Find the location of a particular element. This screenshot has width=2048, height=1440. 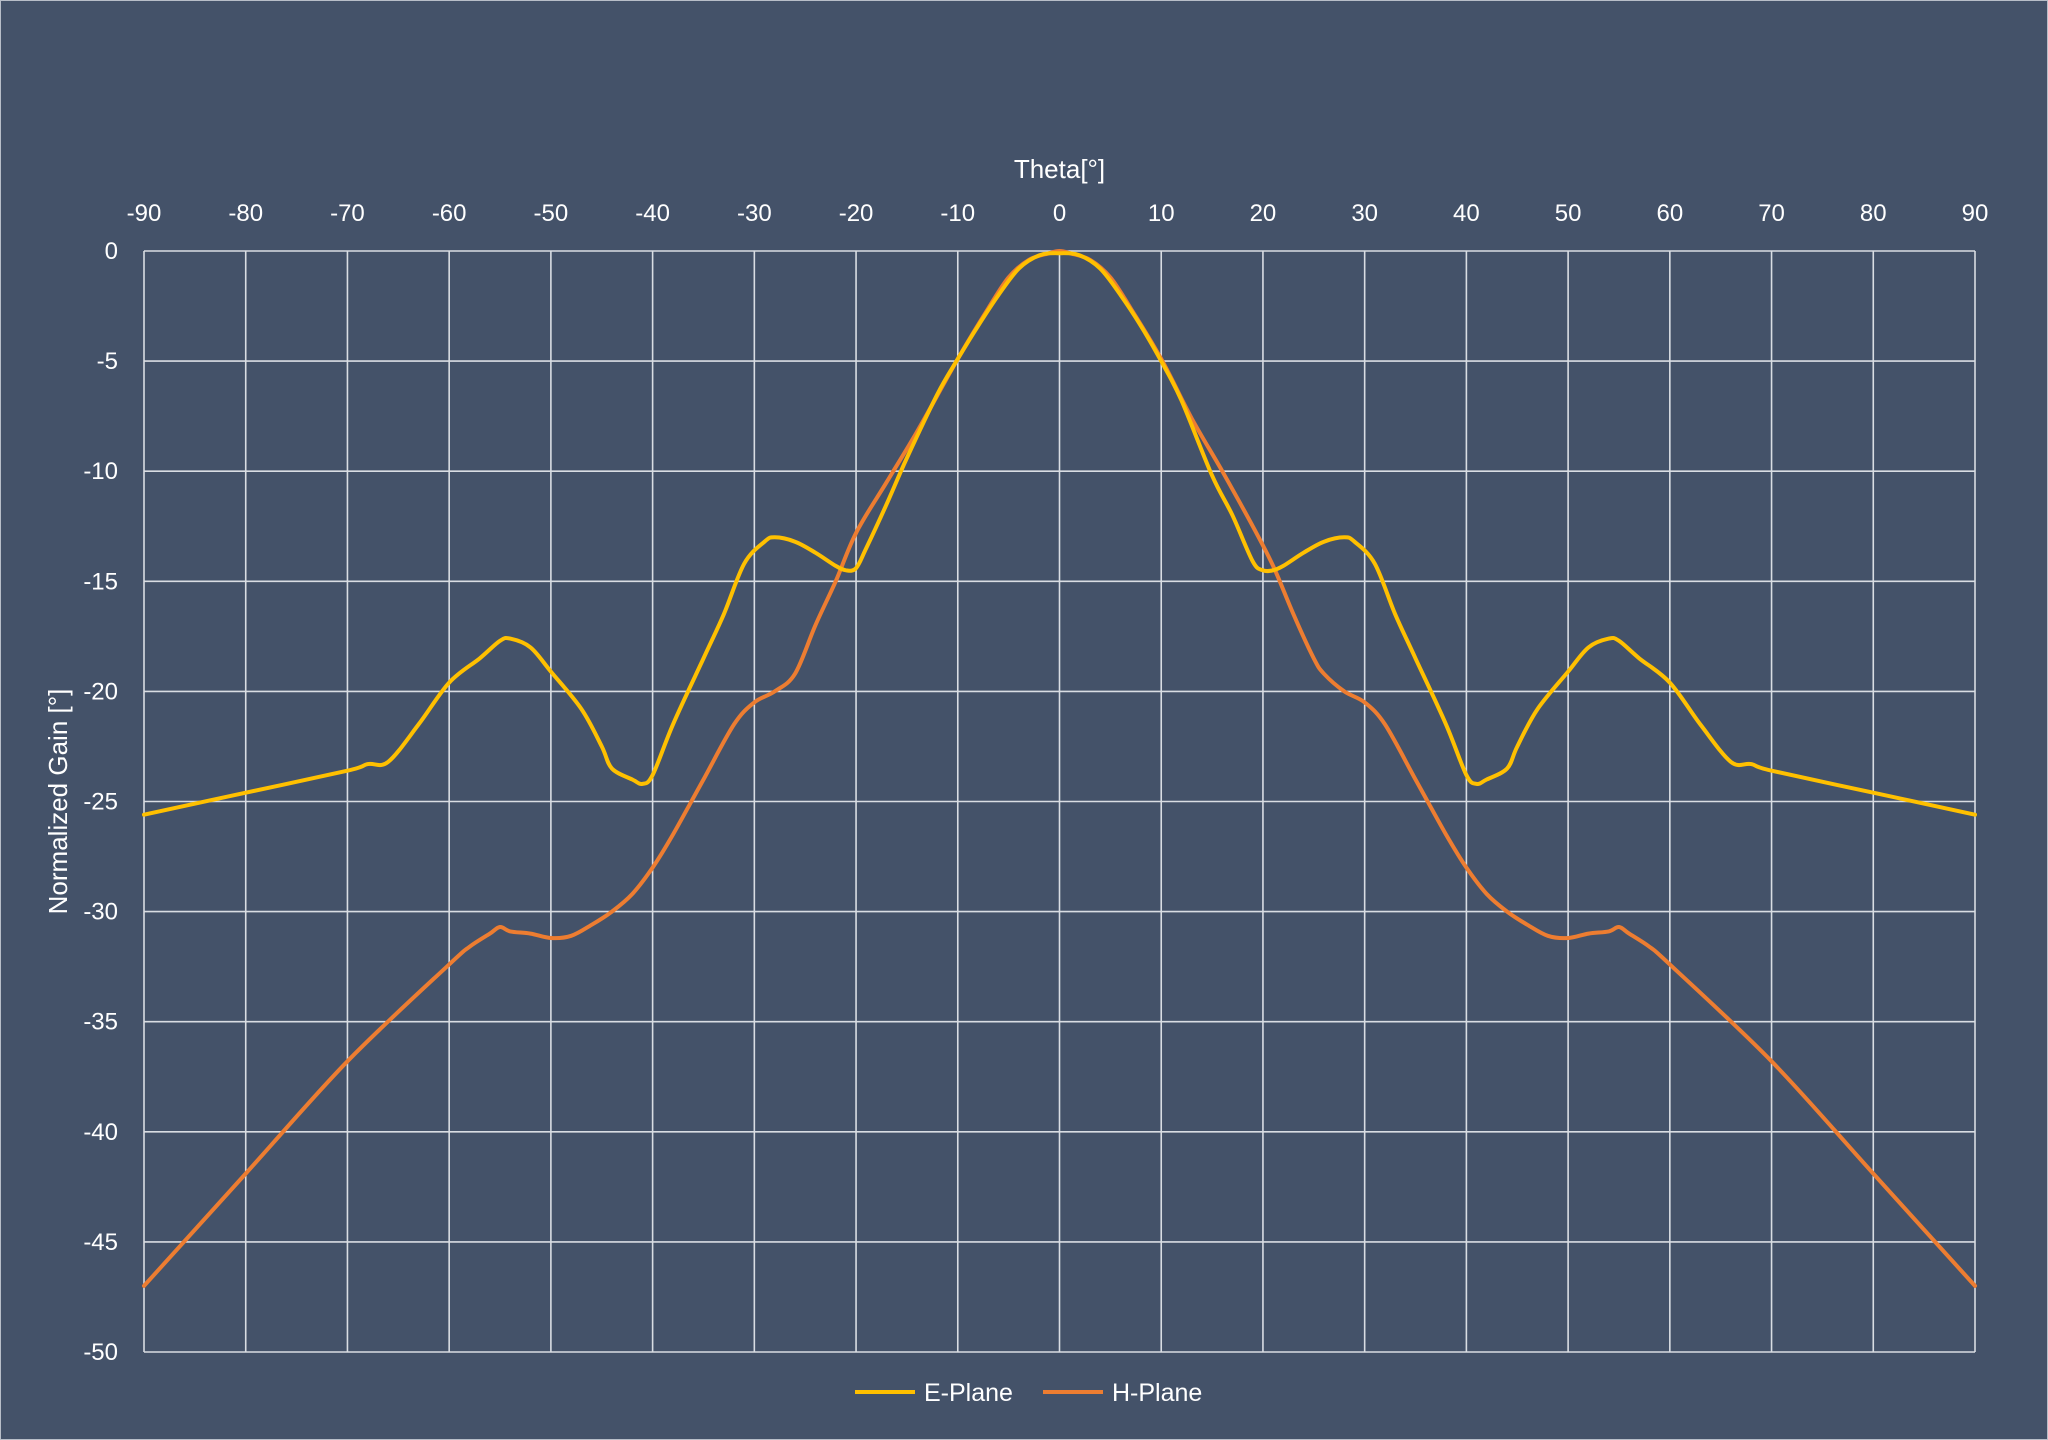

x-tick-label: -40 is located at coordinates (652, 213).